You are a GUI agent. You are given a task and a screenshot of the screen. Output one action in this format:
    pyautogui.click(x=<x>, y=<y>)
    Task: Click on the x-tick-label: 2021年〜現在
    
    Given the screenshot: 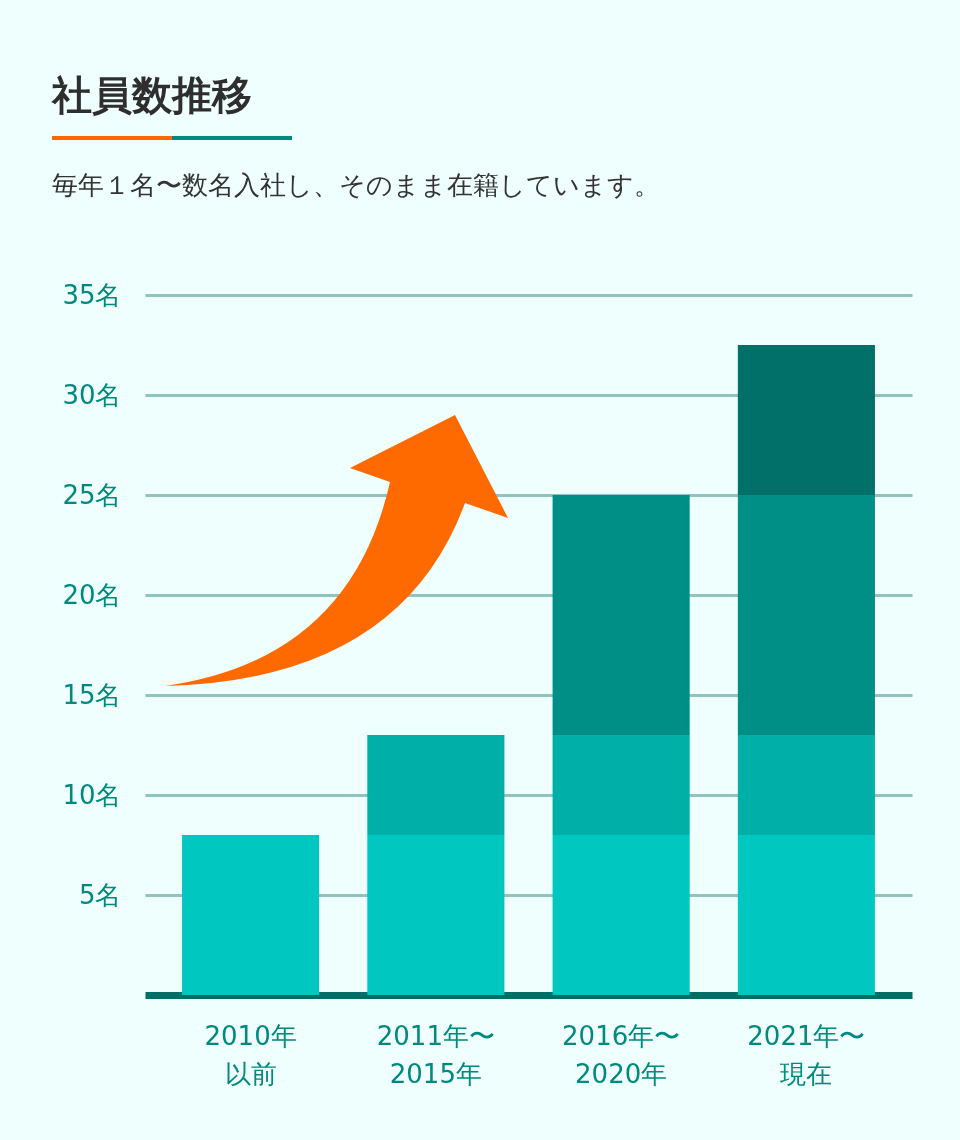 What is the action you would take?
    pyautogui.click(x=806, y=1054)
    